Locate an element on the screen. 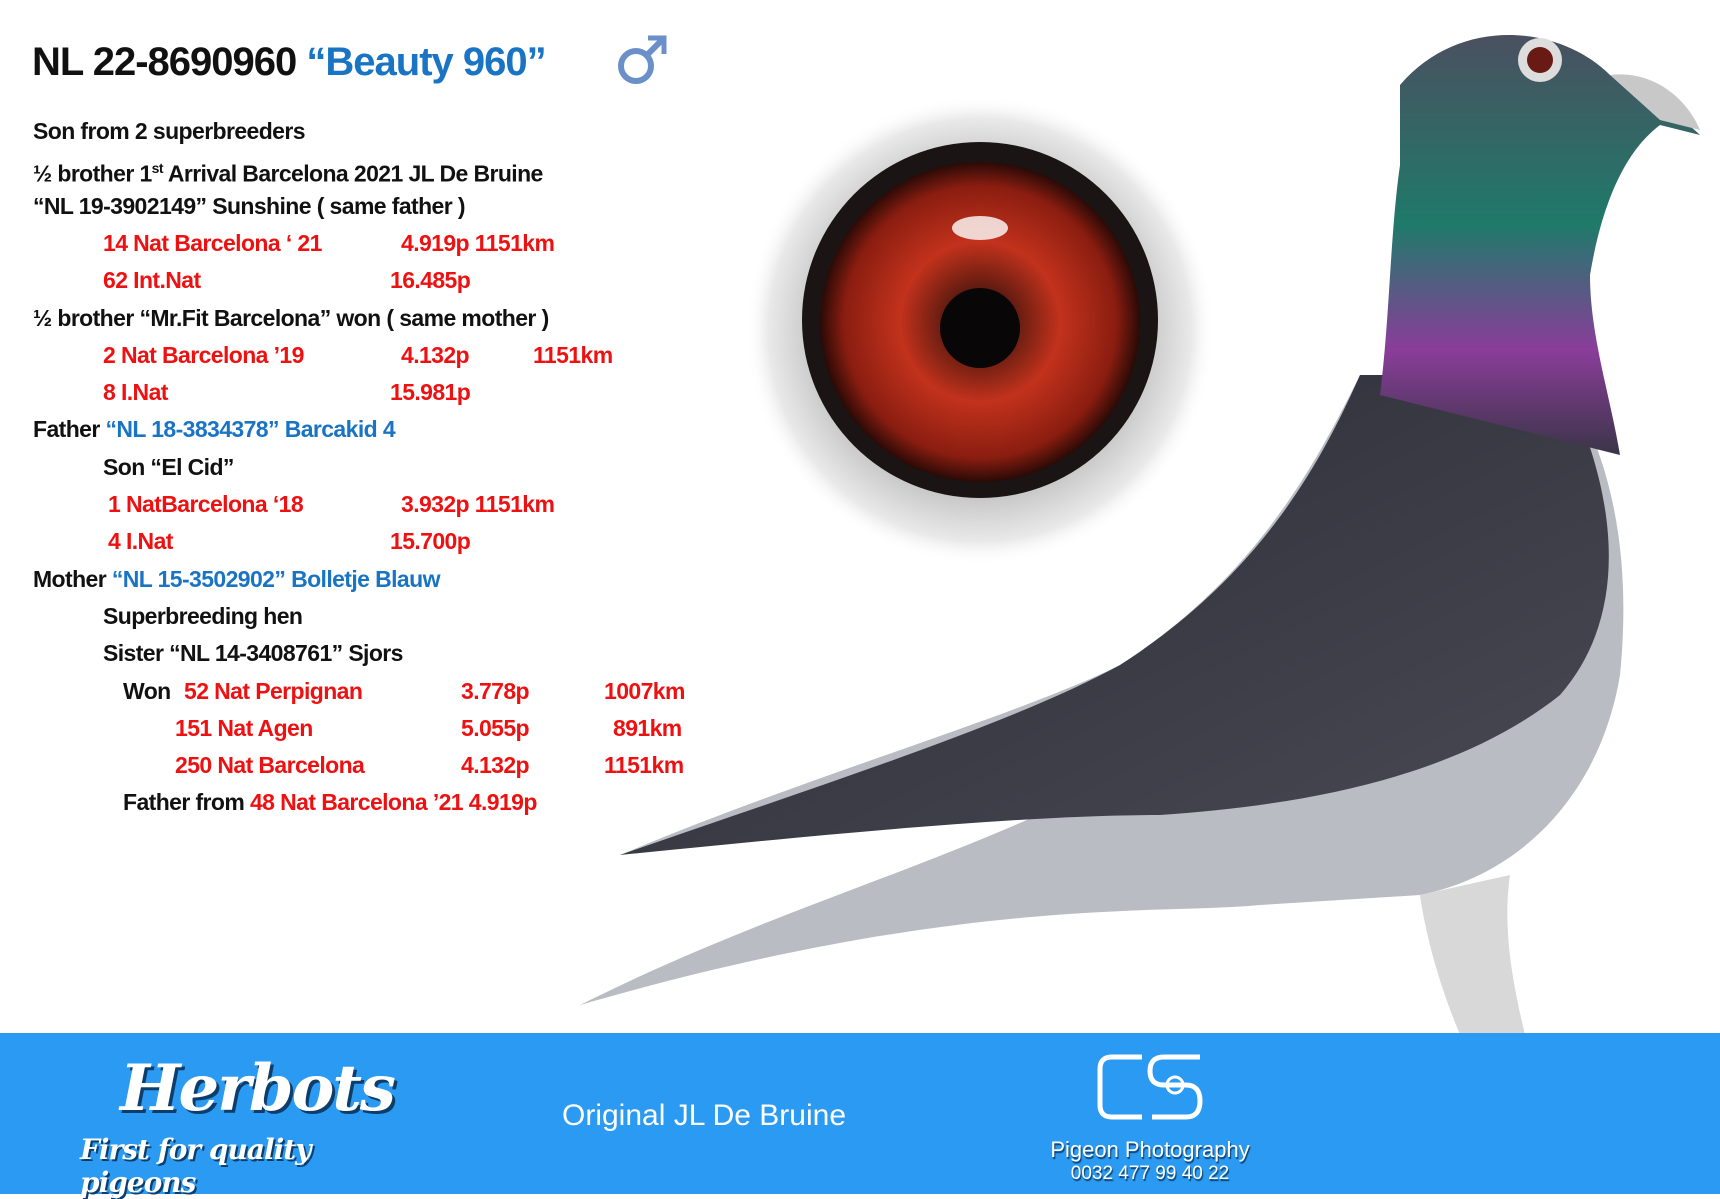 The image size is (1720, 1199). pedigree-text-segment: 5.055p is located at coordinates (495, 727).